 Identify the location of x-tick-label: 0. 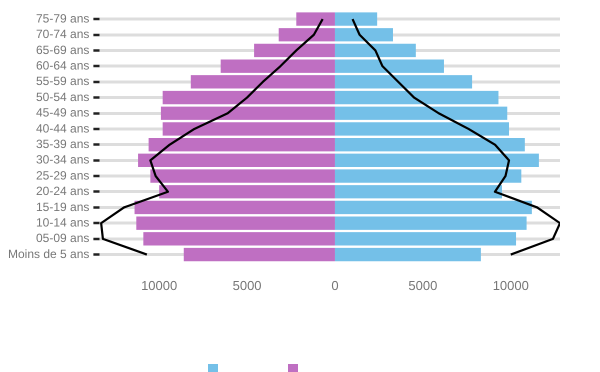
(335, 285).